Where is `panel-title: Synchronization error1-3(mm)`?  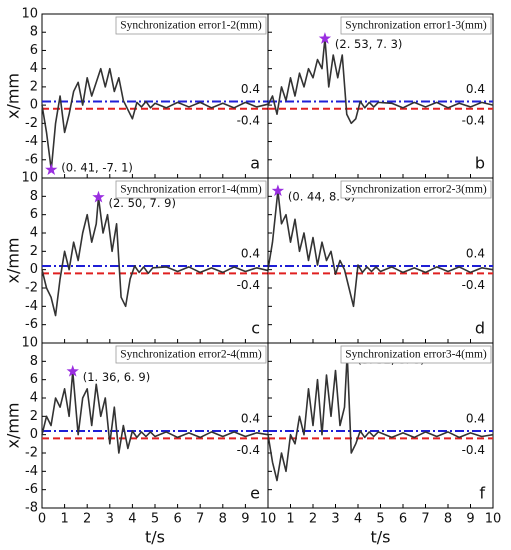 panel-title: Synchronization error1-3(mm) is located at coordinates (416, 26).